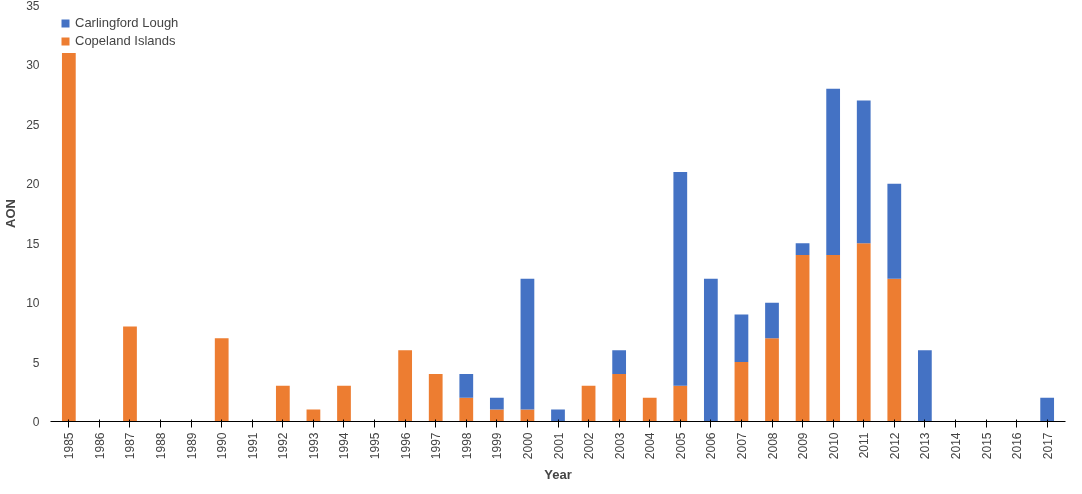 The image size is (1082, 494). I want to click on x-tick-label: 1986, so click(99, 446).